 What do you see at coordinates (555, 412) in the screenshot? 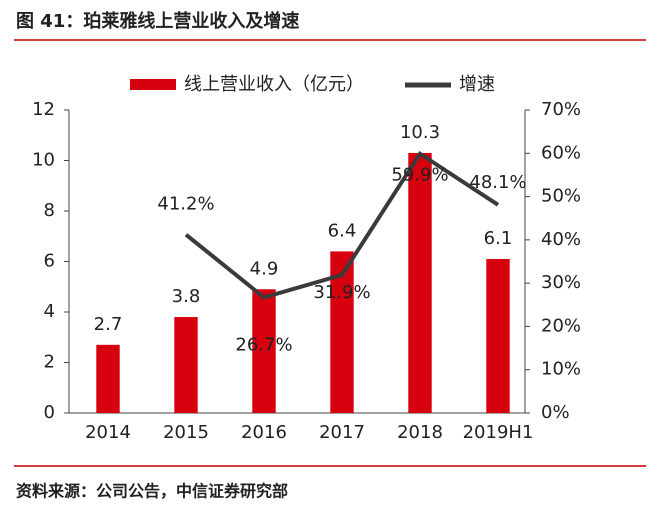
I see `y2-tick-label: 0%` at bounding box center [555, 412].